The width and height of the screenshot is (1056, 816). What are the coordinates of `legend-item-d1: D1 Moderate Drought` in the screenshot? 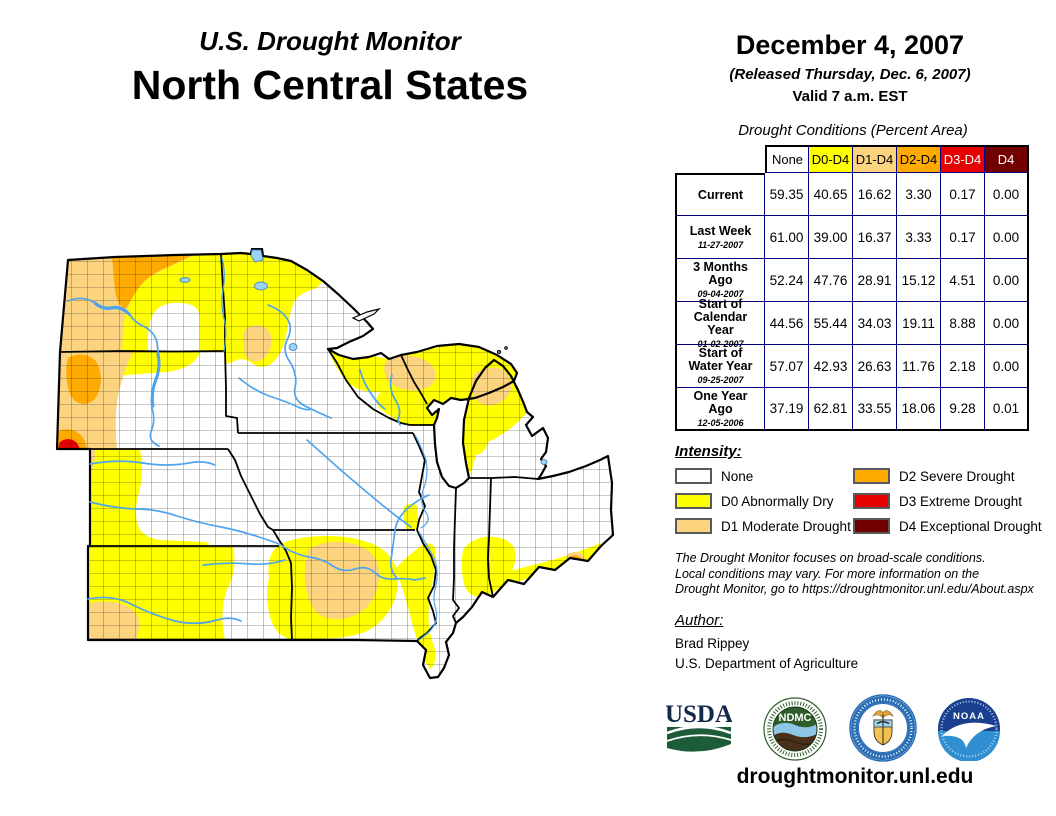 It's located at (763, 526).